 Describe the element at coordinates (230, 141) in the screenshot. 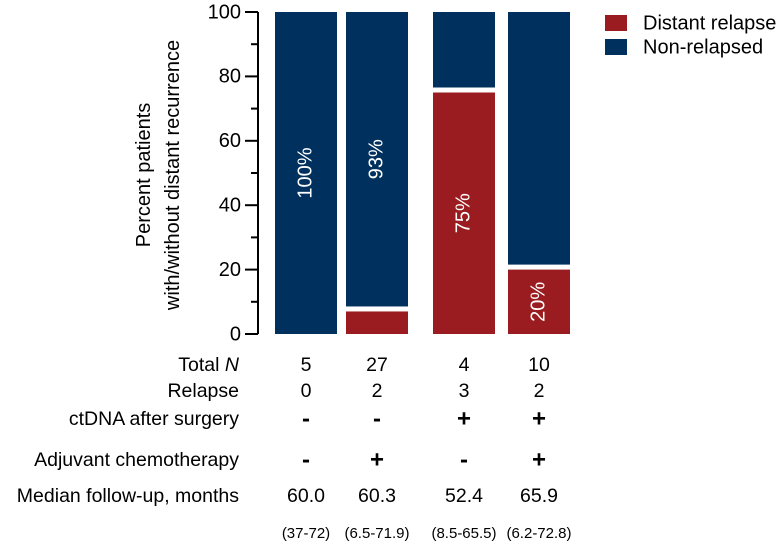

I see `y-tick-label: 60` at that location.